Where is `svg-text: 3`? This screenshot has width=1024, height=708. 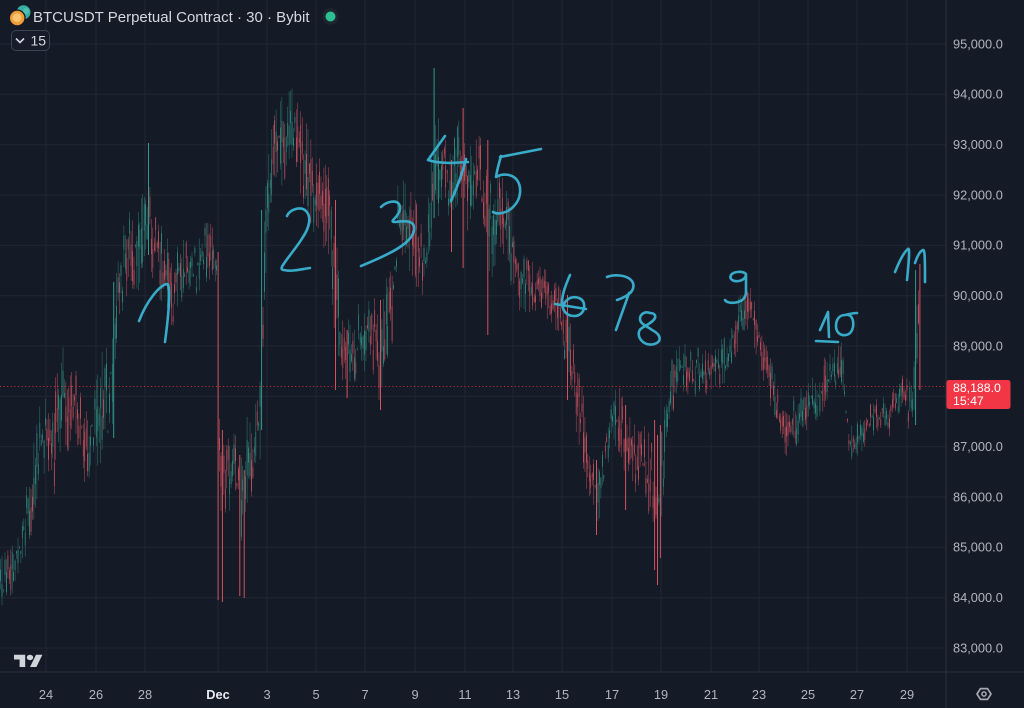
svg-text: 3 is located at coordinates (266, 694).